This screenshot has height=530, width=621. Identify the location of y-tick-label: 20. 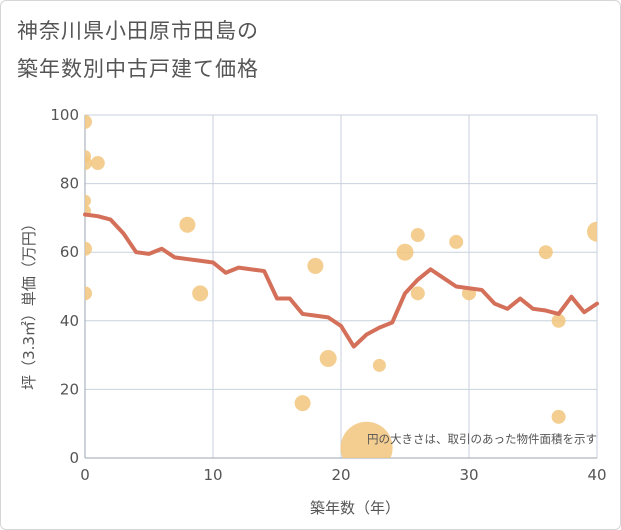
(69, 389).